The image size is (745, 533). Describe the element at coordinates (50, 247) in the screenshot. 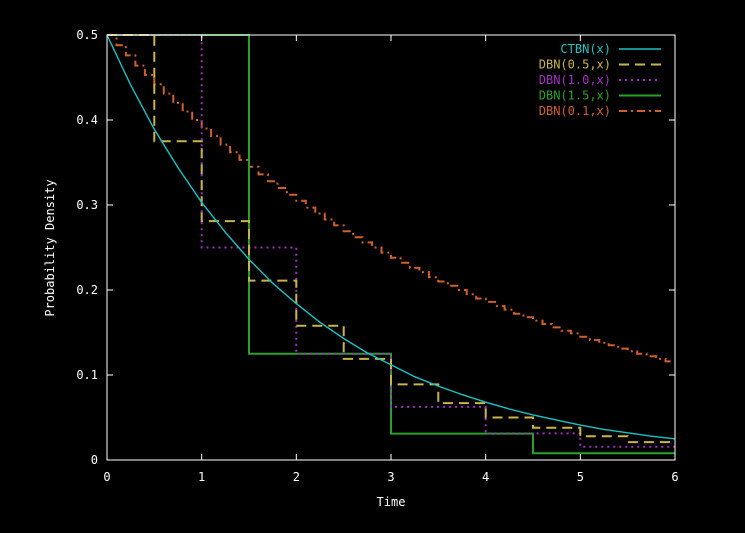

I see `y-axis-label: Probability Density` at that location.